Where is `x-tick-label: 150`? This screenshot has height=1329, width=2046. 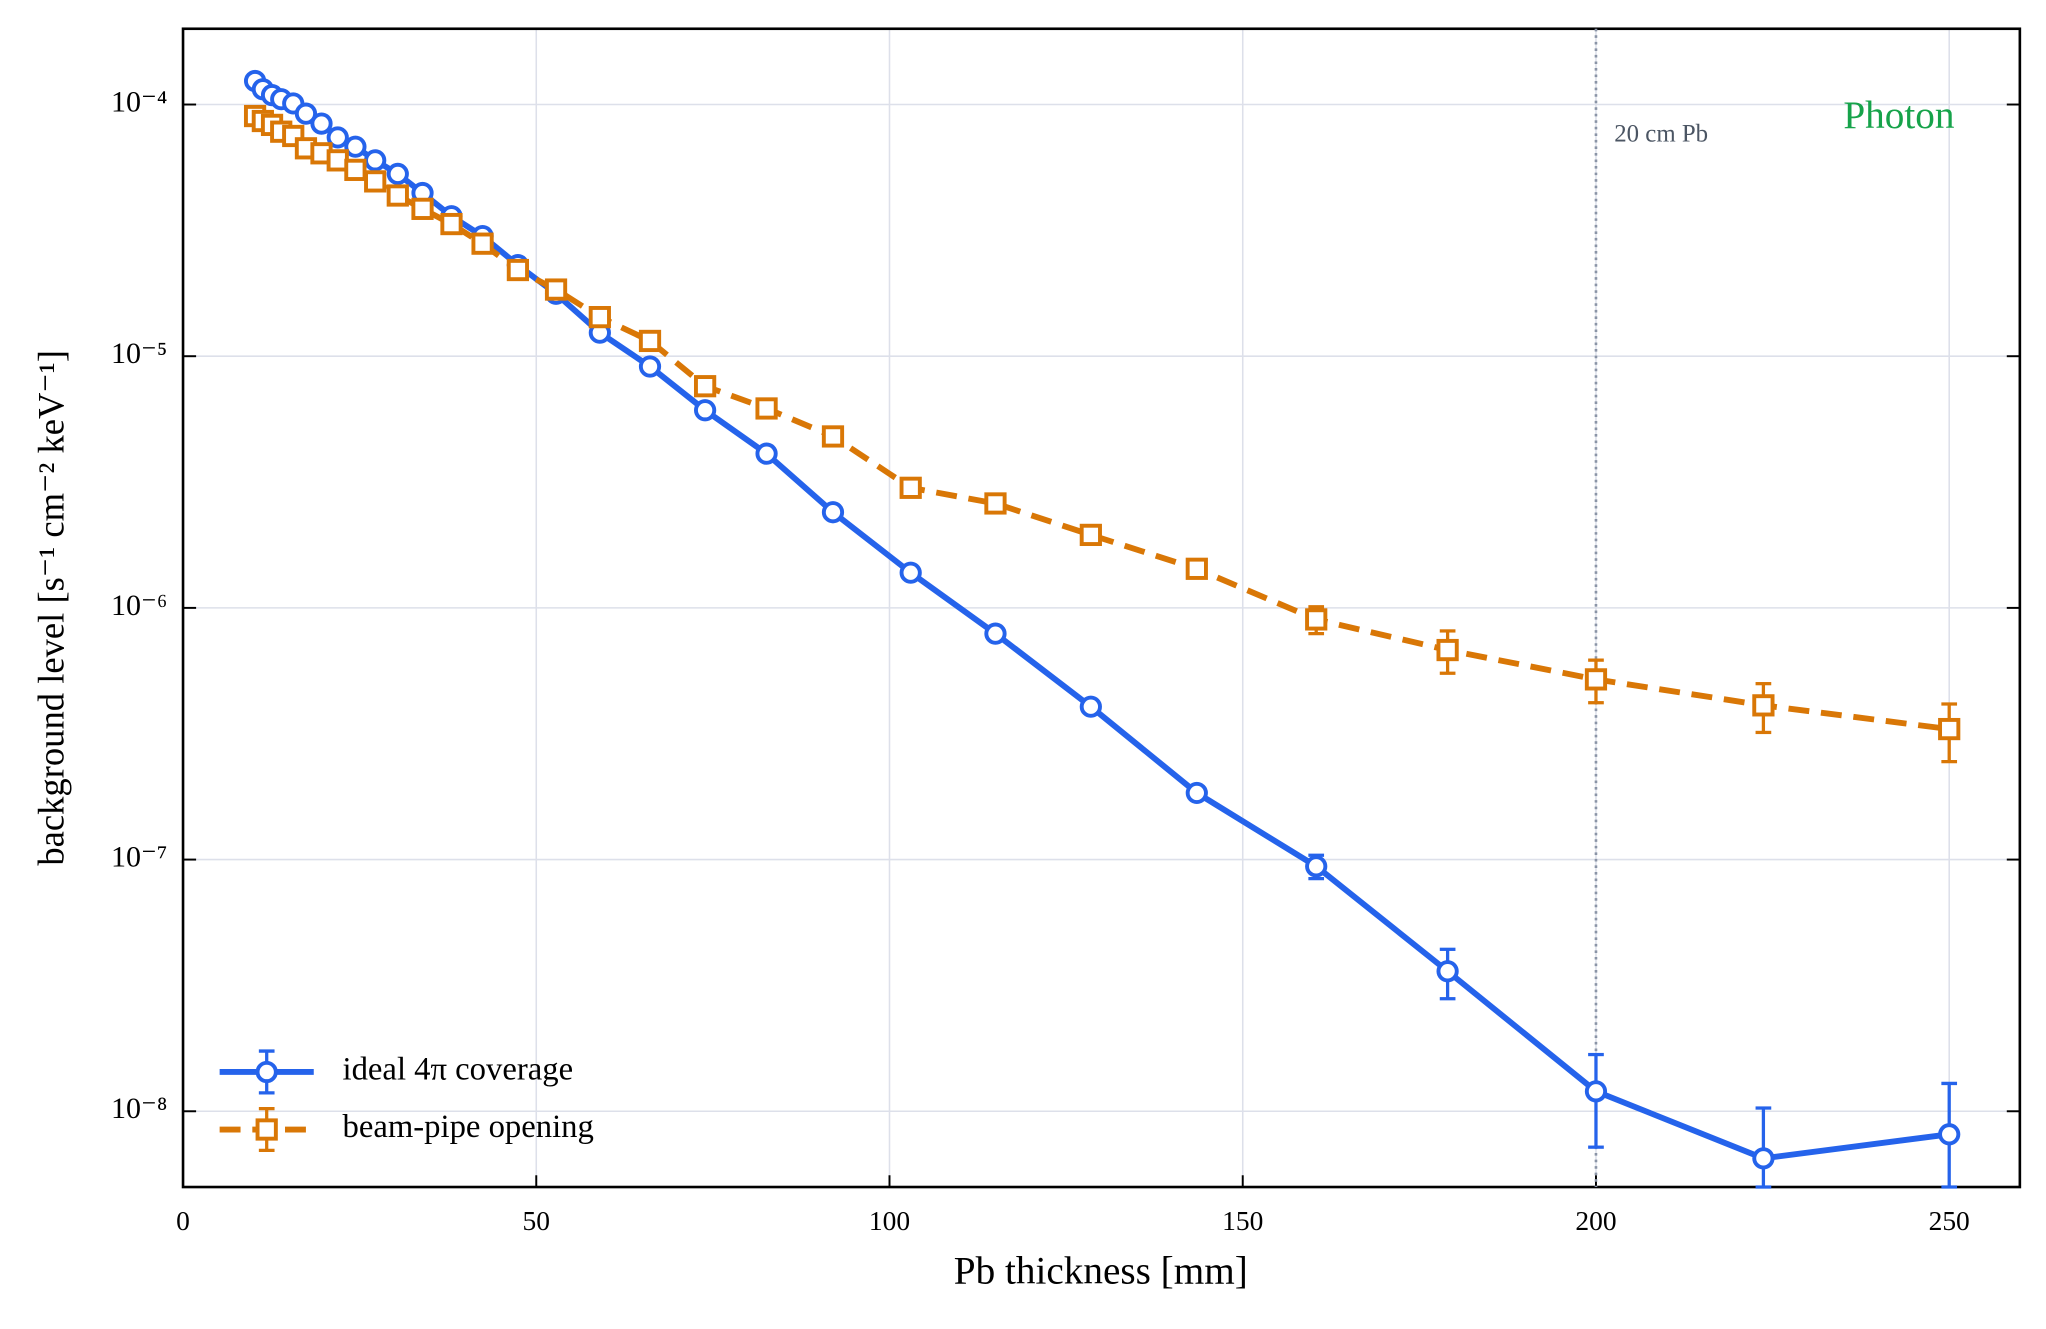 x-tick-label: 150 is located at coordinates (1242, 1221).